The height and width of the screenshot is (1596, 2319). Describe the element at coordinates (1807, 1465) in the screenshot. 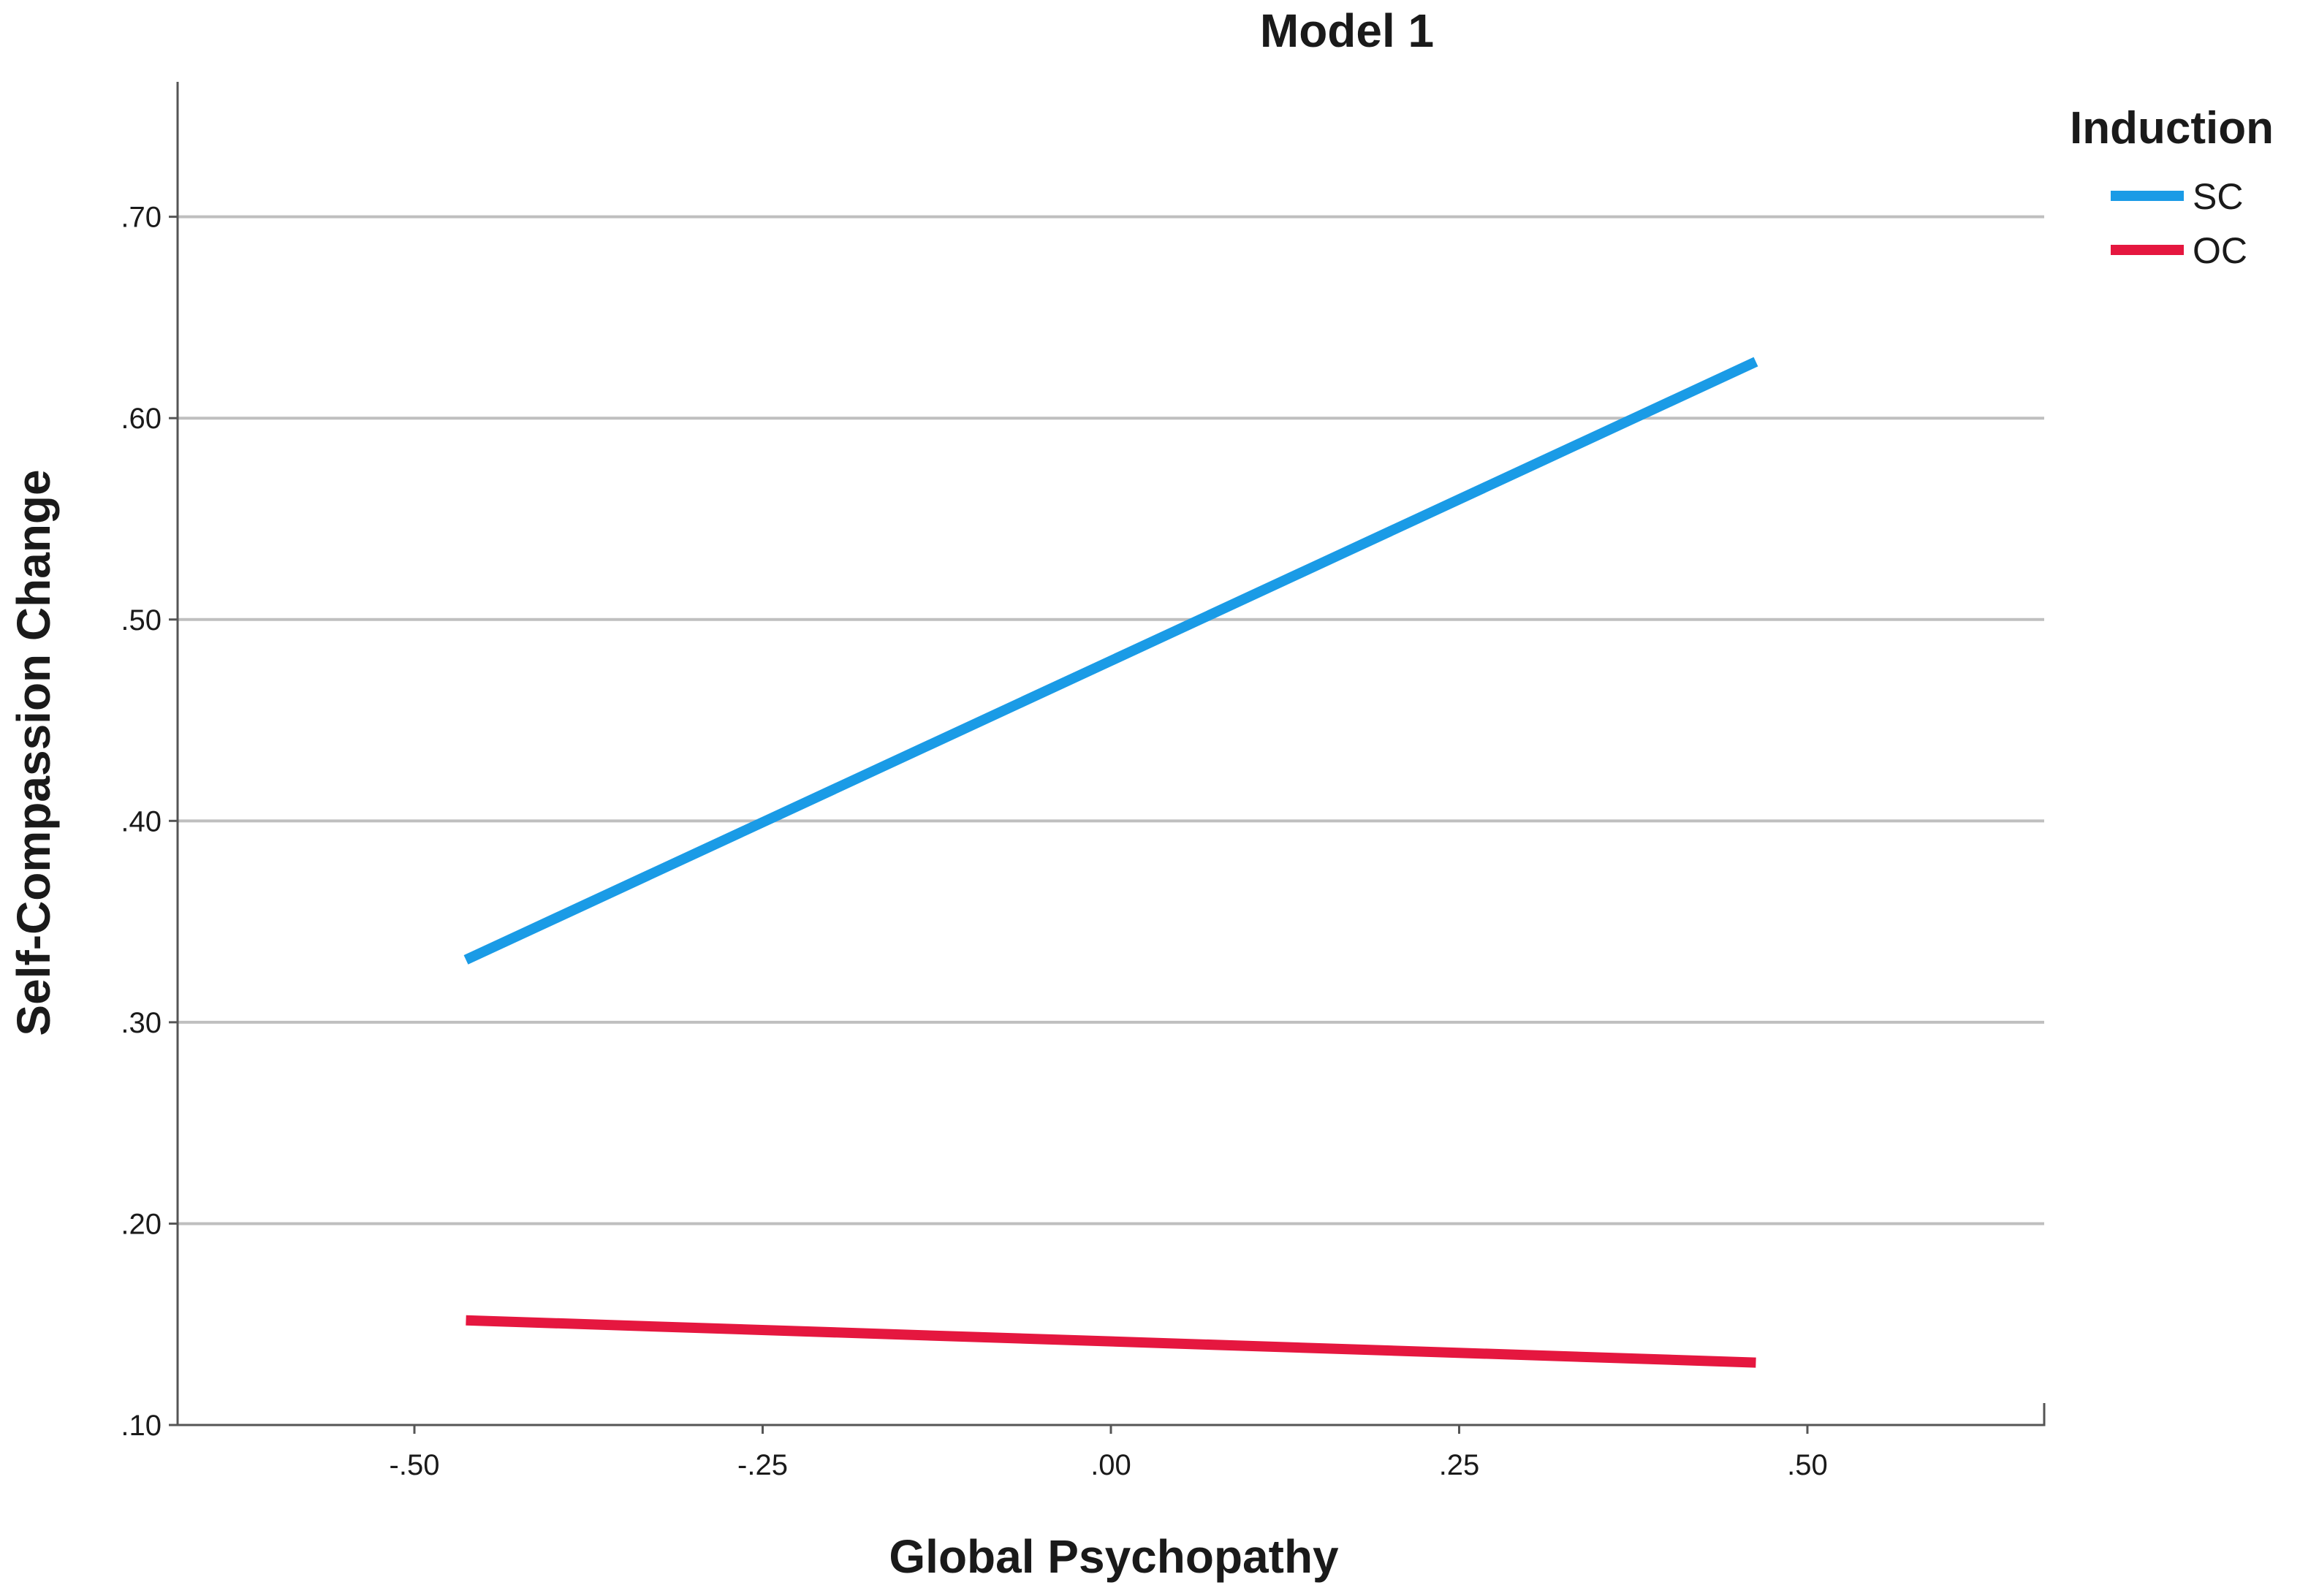

I see `x-tick-label: .50` at that location.